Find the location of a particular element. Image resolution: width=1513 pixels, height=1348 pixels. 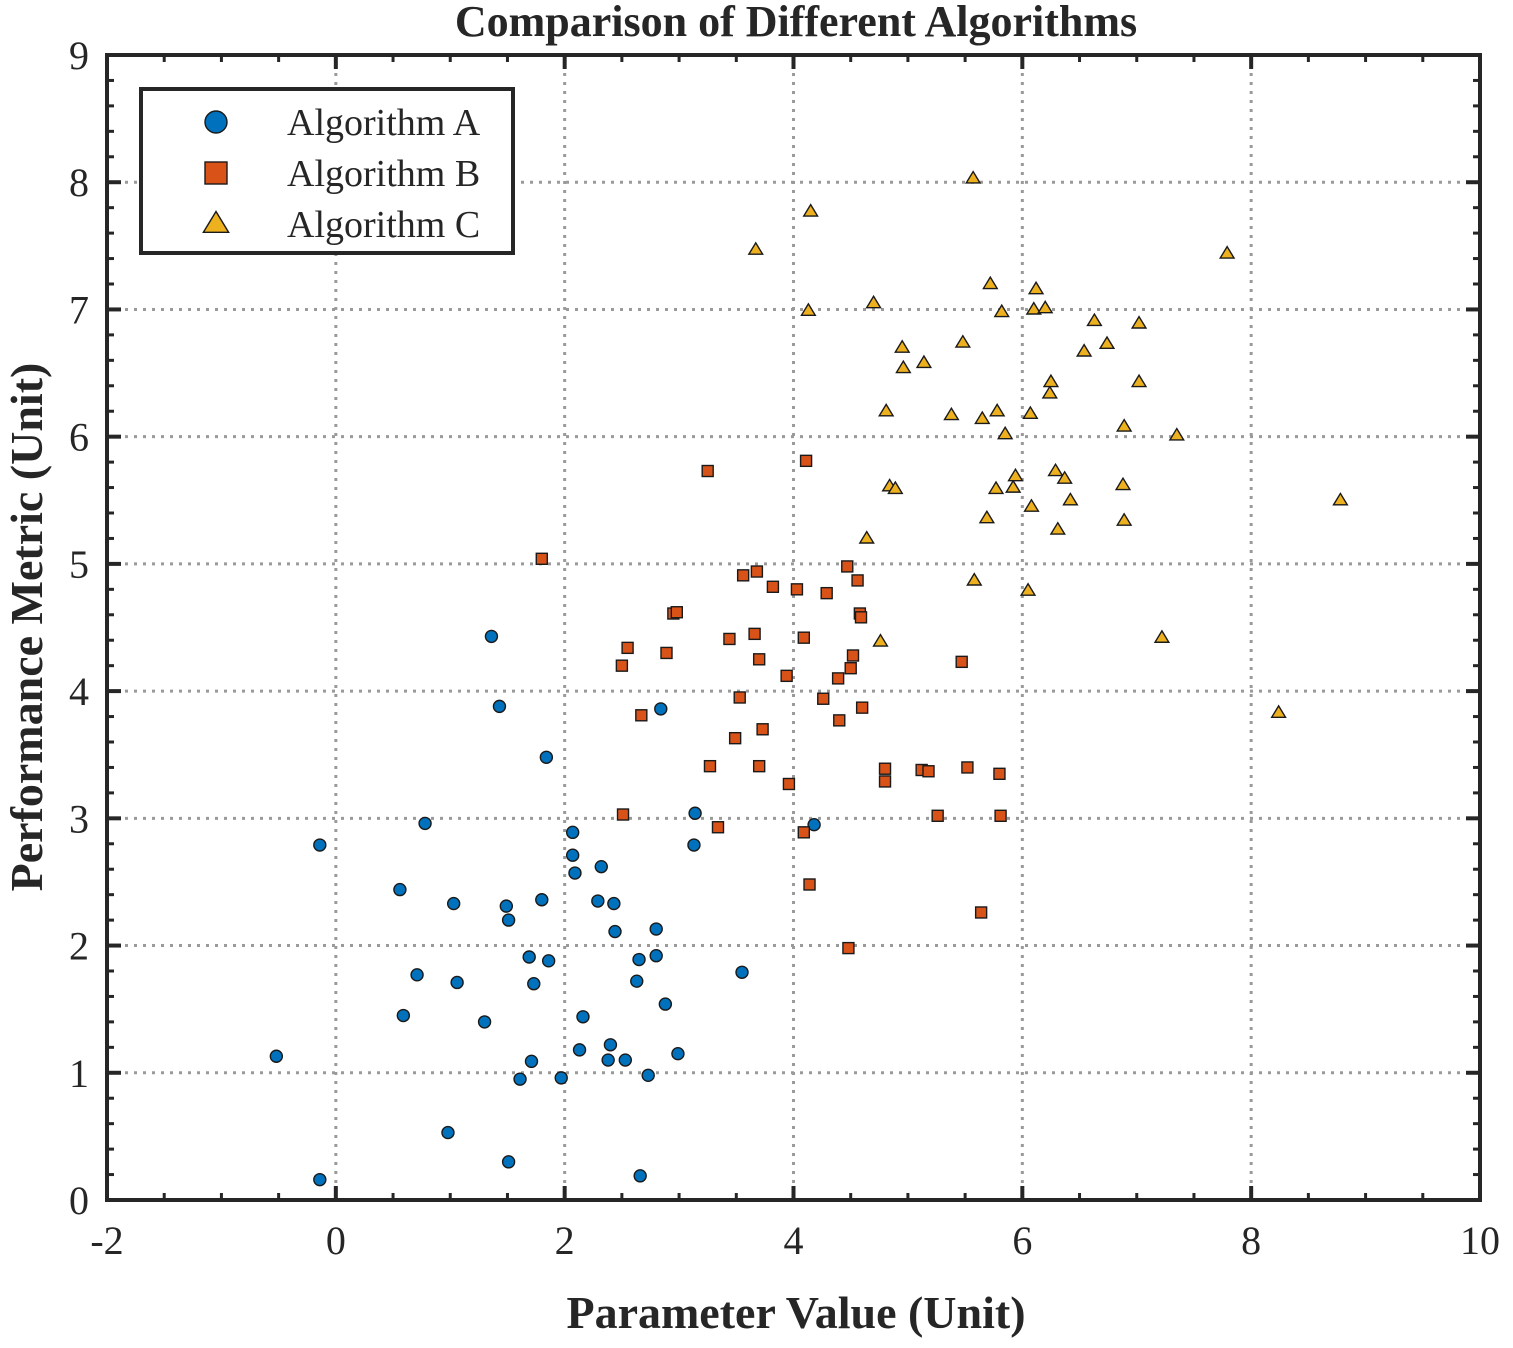

x-tick-label: 2 is located at coordinates (565, 1240).